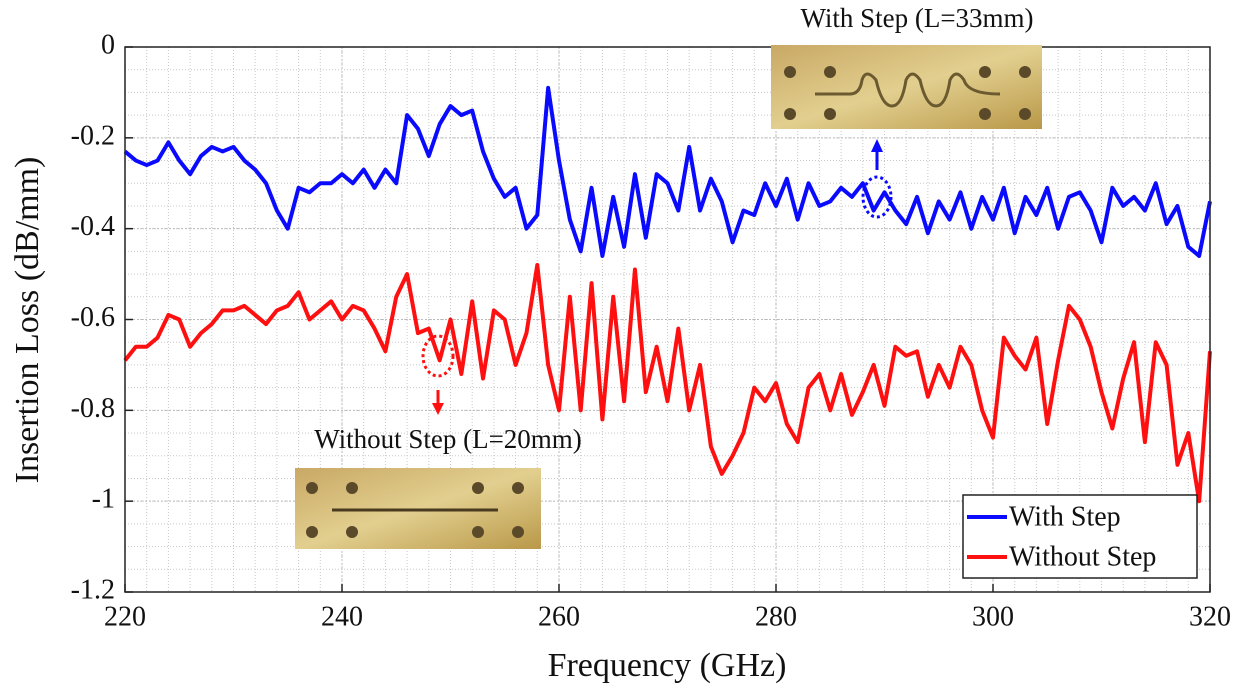  Describe the element at coordinates (93, 589) in the screenshot. I see `y-tick-label: -1.2` at that location.